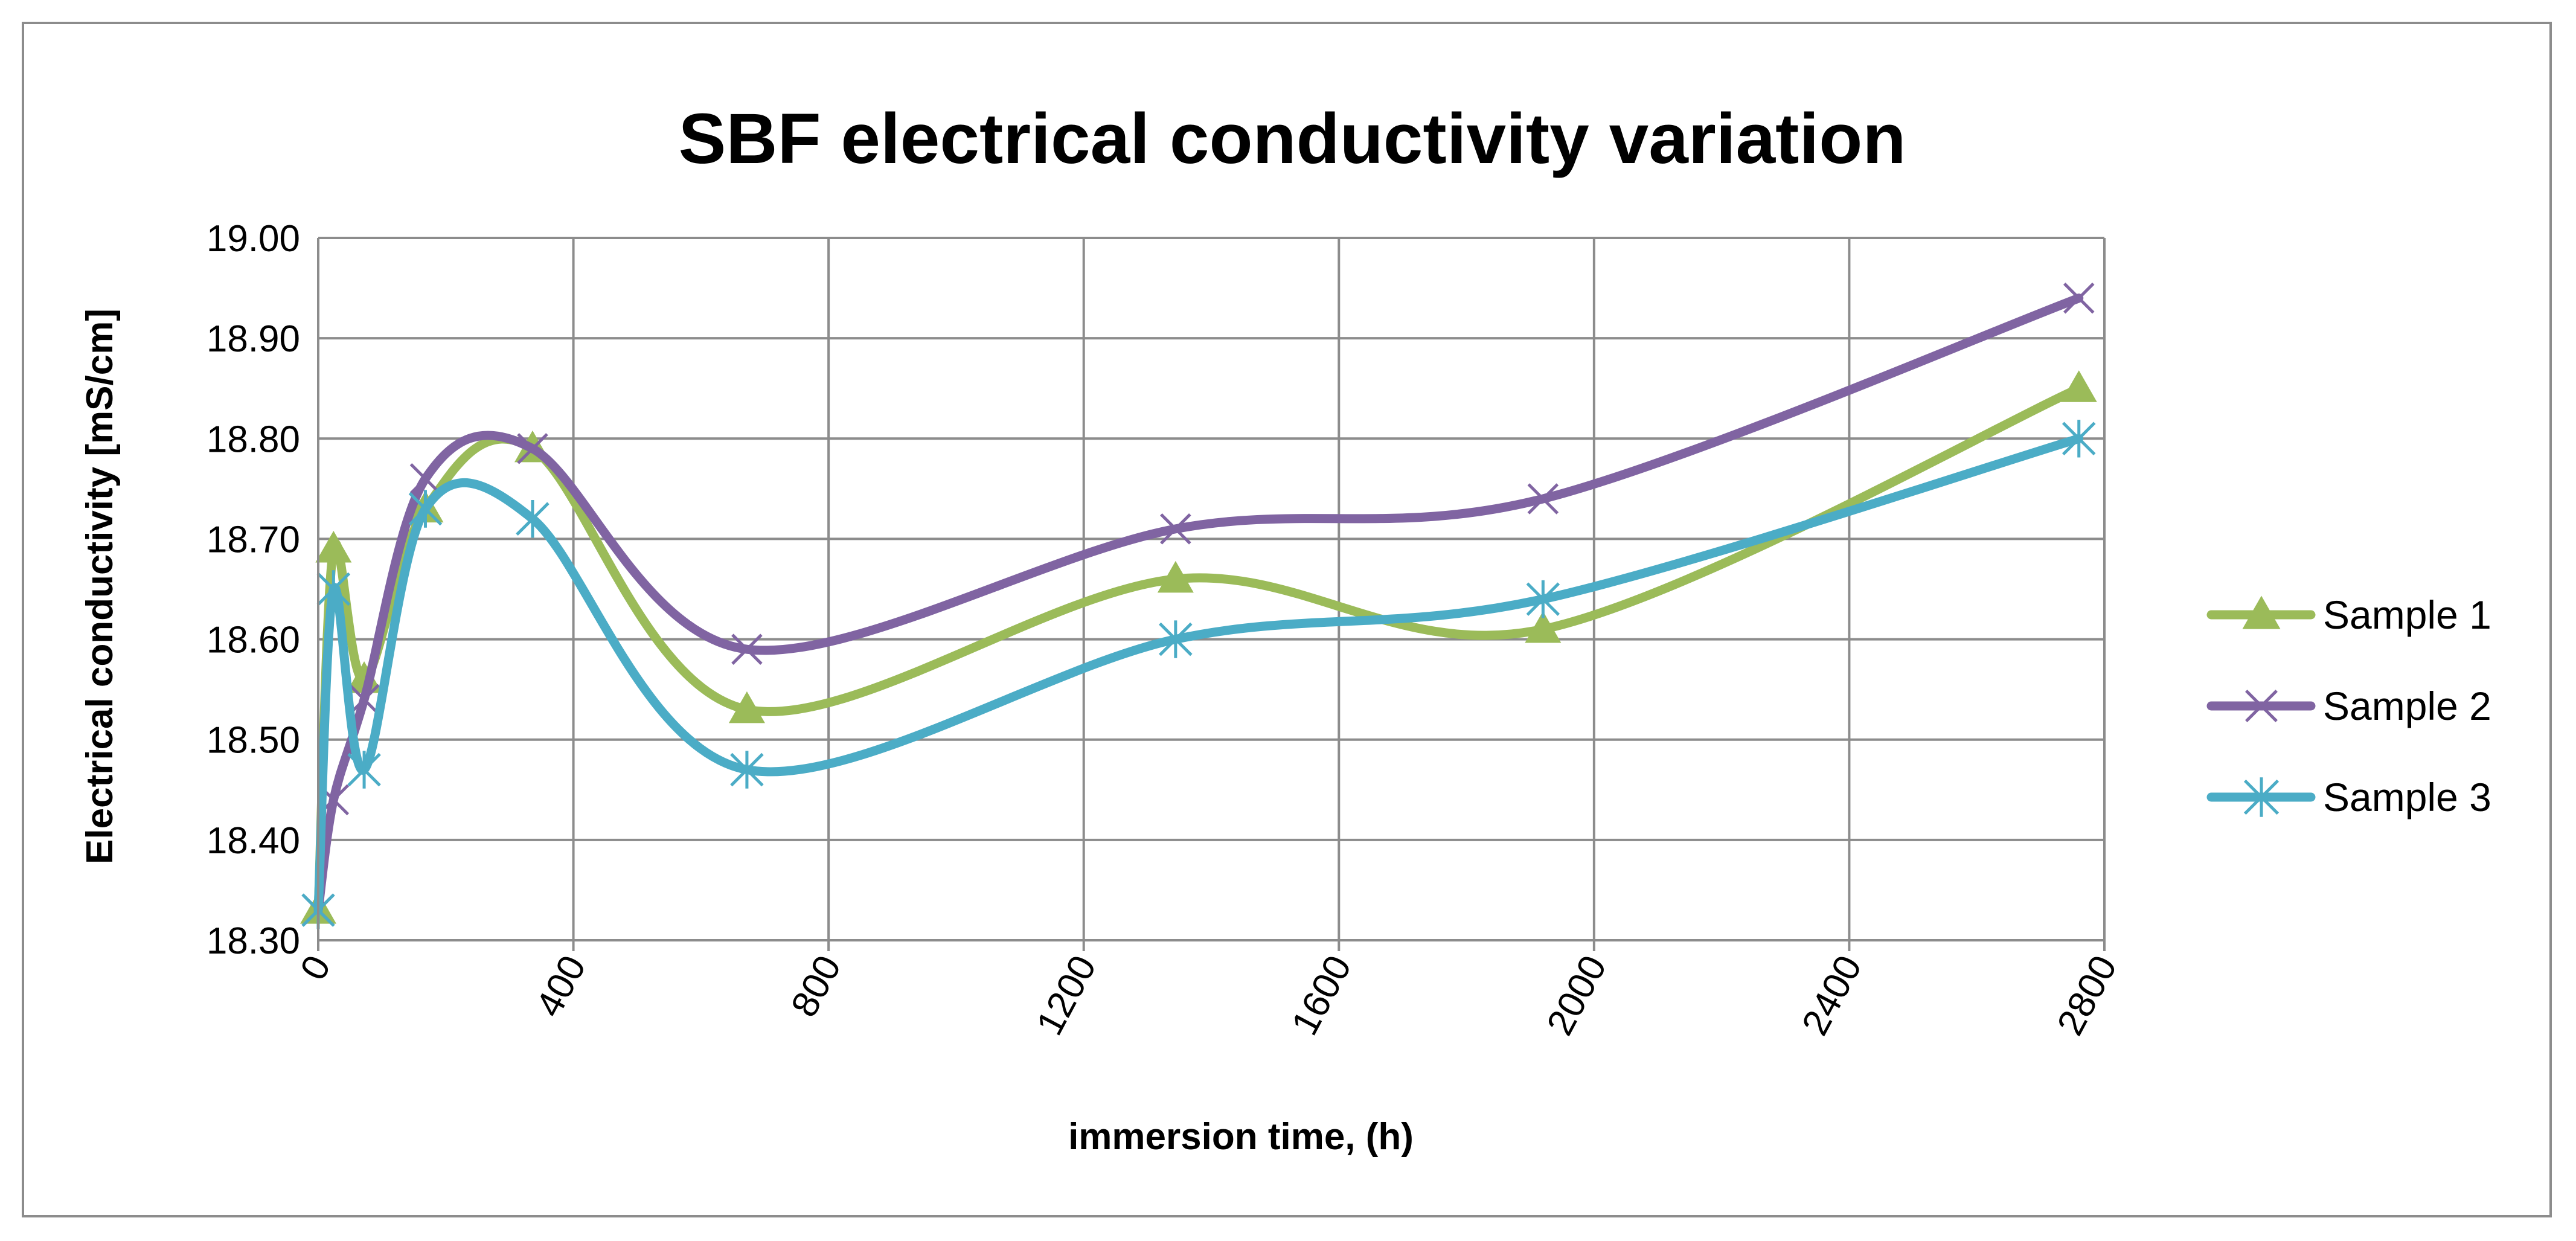  What do you see at coordinates (253, 439) in the screenshot?
I see `y-tick-label: 18.80` at bounding box center [253, 439].